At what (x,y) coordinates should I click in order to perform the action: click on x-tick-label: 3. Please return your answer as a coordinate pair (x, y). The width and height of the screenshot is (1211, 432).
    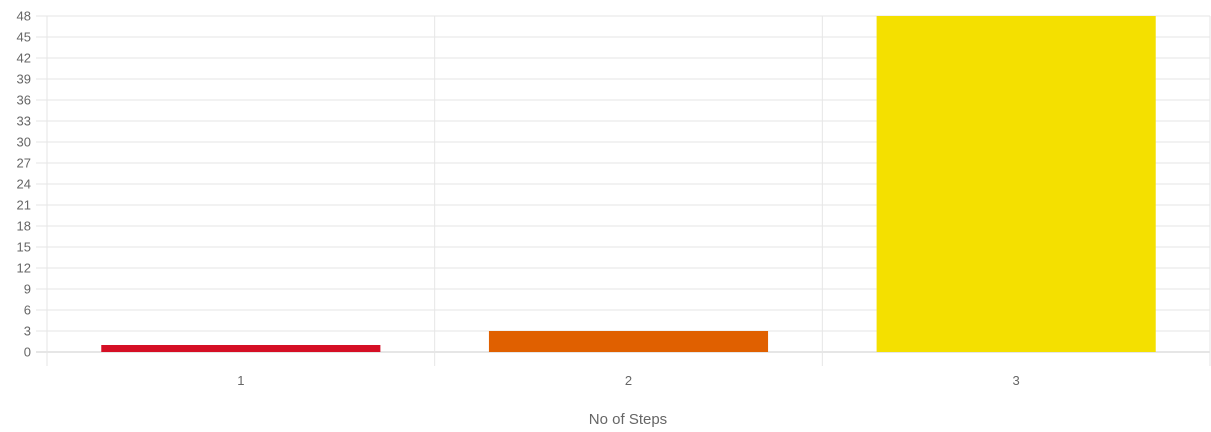
    Looking at the image, I should click on (1016, 380).